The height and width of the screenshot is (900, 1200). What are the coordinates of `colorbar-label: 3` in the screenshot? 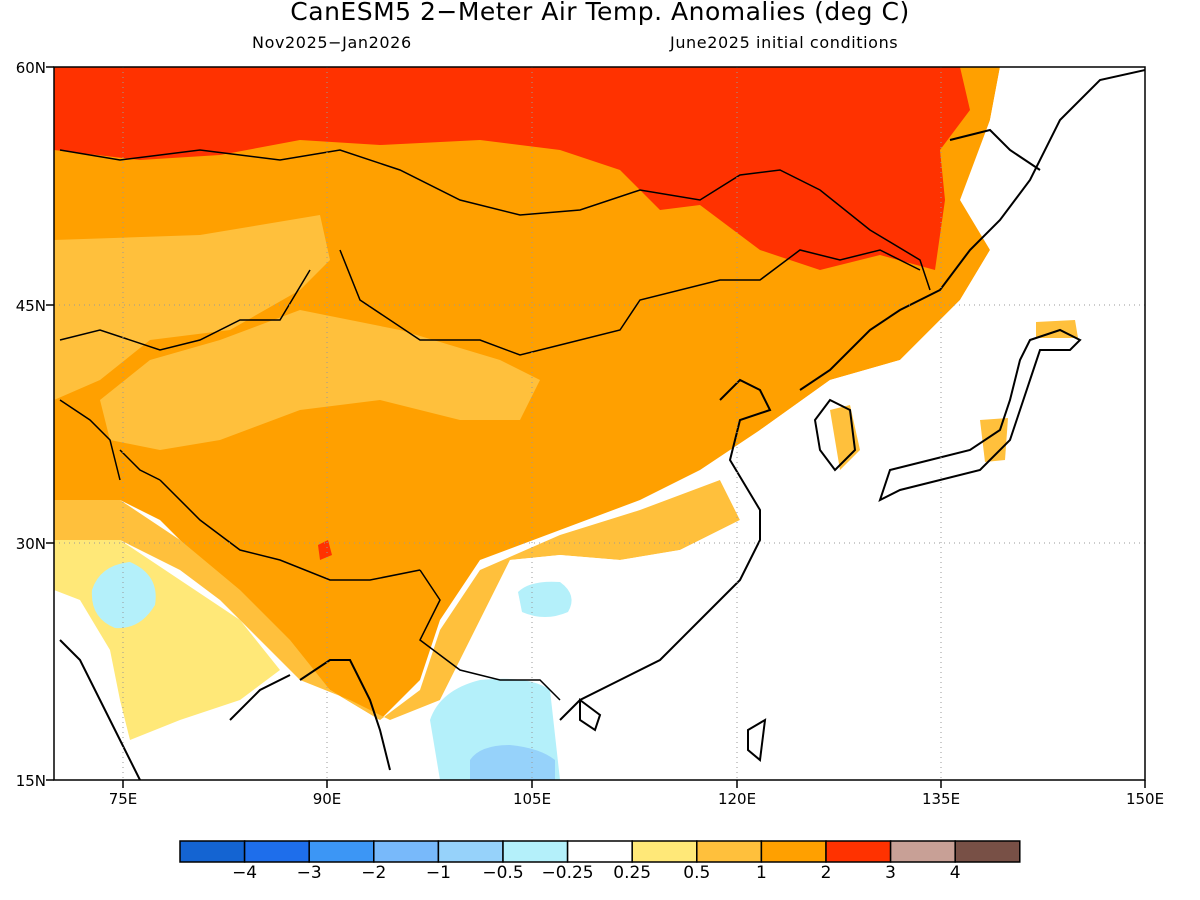 It's located at (890, 873).